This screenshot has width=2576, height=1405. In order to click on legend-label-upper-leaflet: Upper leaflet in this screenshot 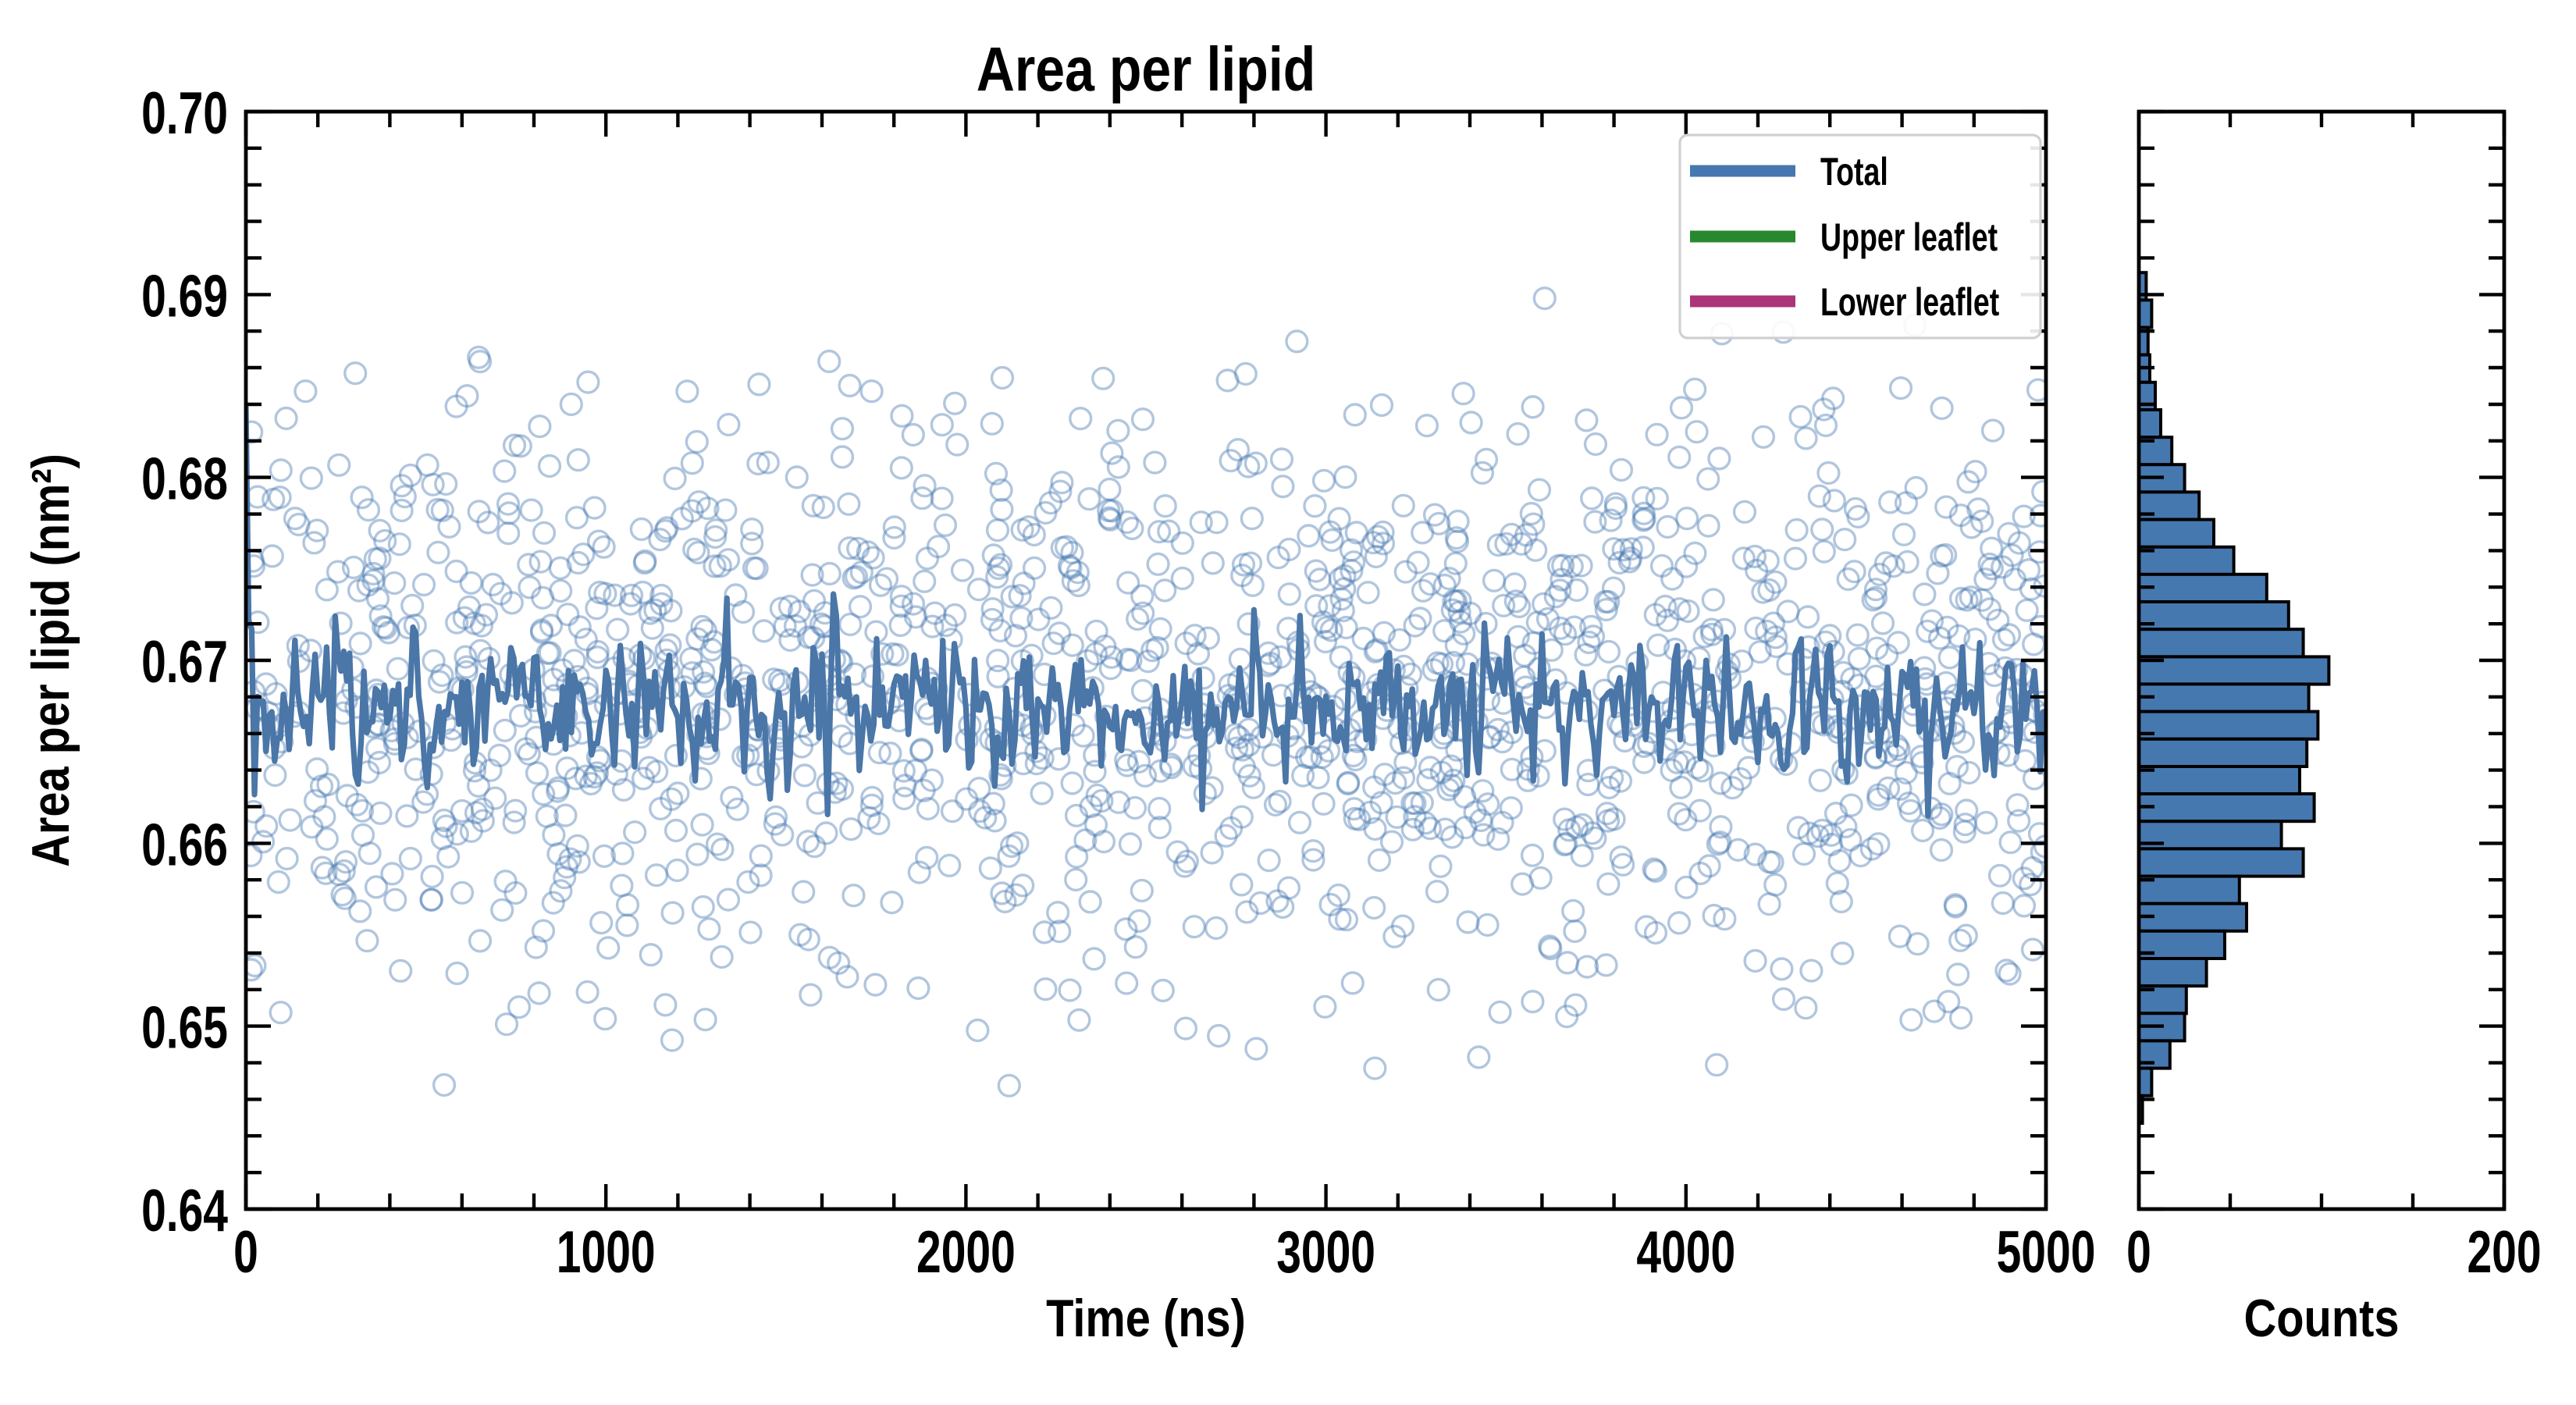, I will do `click(1909, 238)`.